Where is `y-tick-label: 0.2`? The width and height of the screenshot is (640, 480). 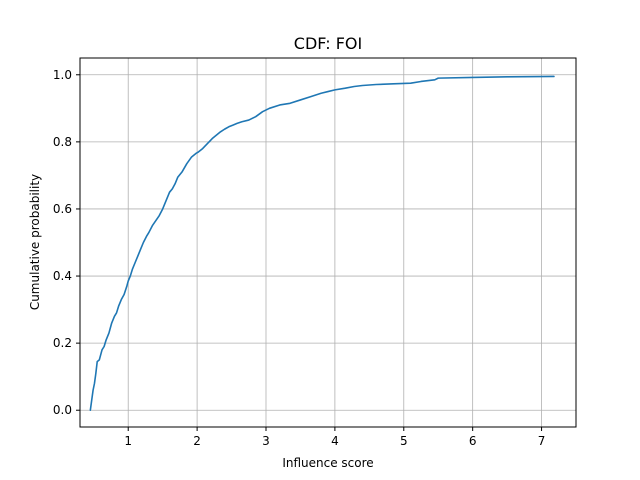 y-tick-label: 0.2 is located at coordinates (62, 343).